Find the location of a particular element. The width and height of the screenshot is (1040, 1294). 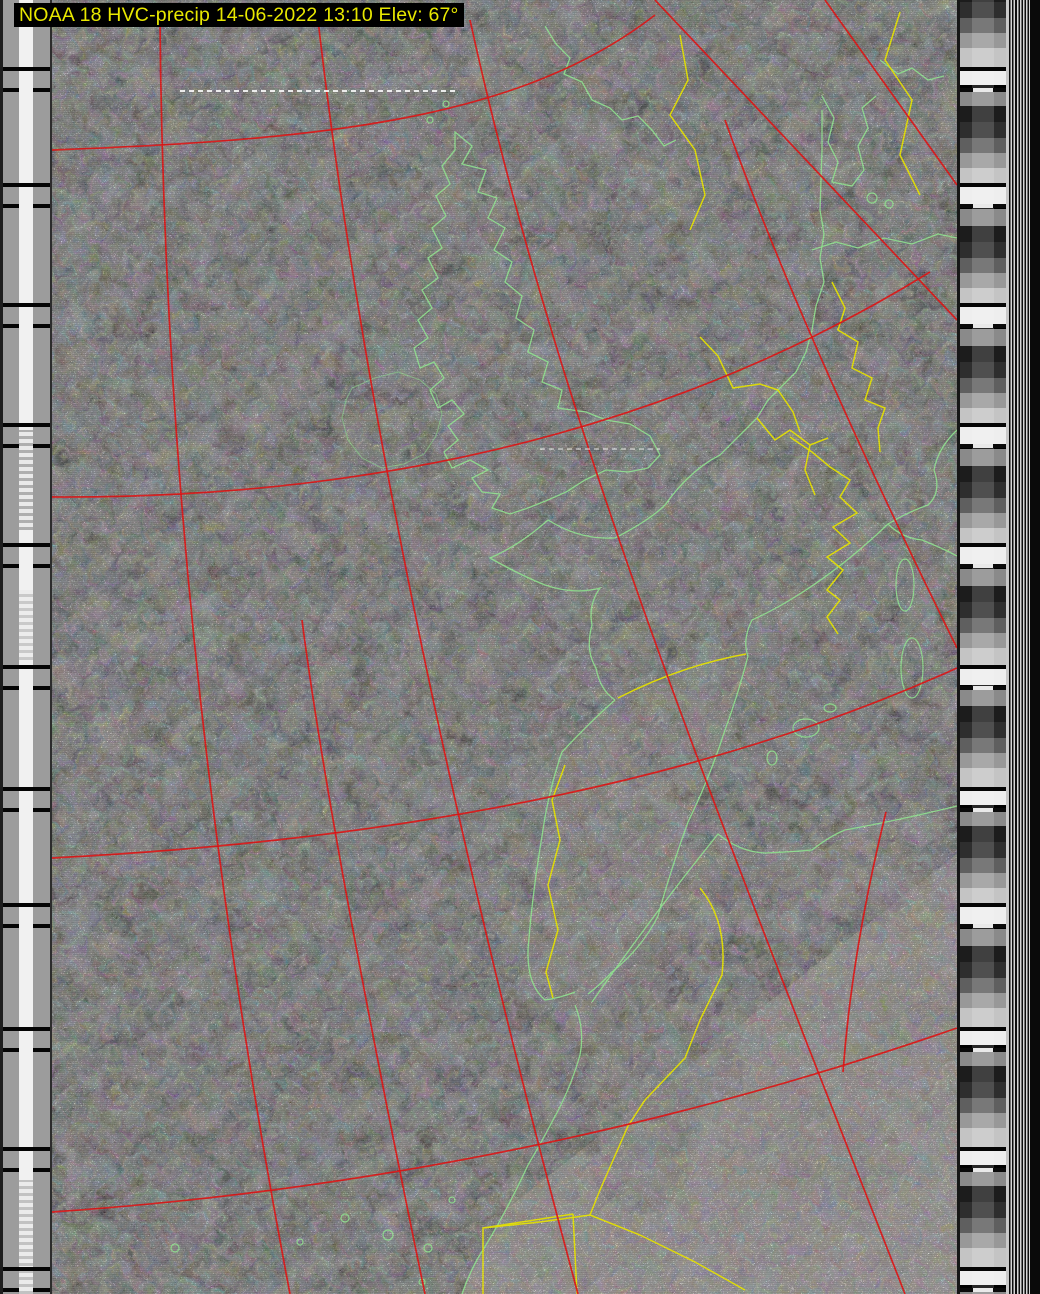

sync-stripes-bar is located at coordinates (1019, 647).